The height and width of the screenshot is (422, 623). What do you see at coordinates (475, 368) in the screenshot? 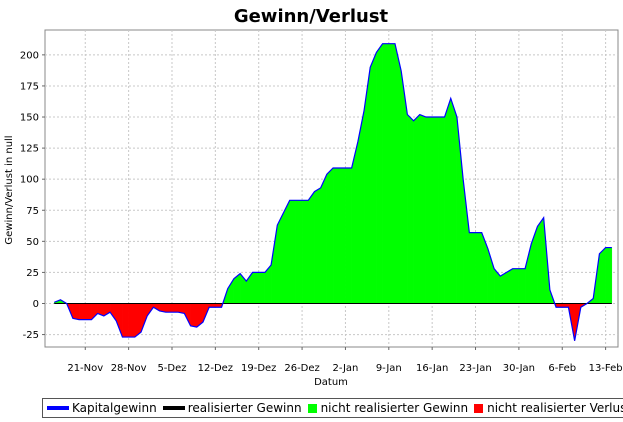
I see `x-tick-label: 23-Jan` at bounding box center [475, 368].